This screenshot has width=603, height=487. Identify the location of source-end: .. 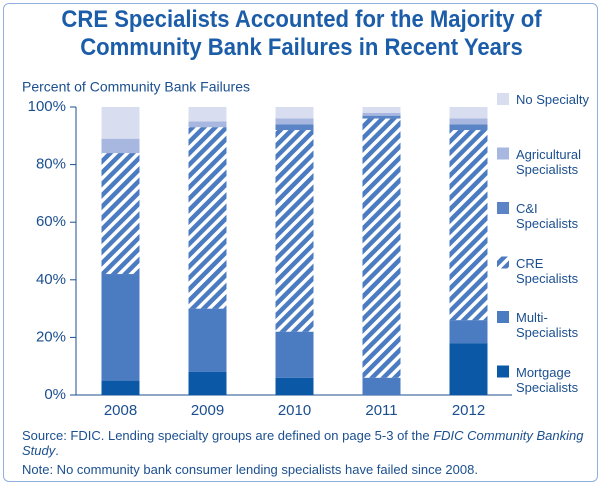
(57, 450).